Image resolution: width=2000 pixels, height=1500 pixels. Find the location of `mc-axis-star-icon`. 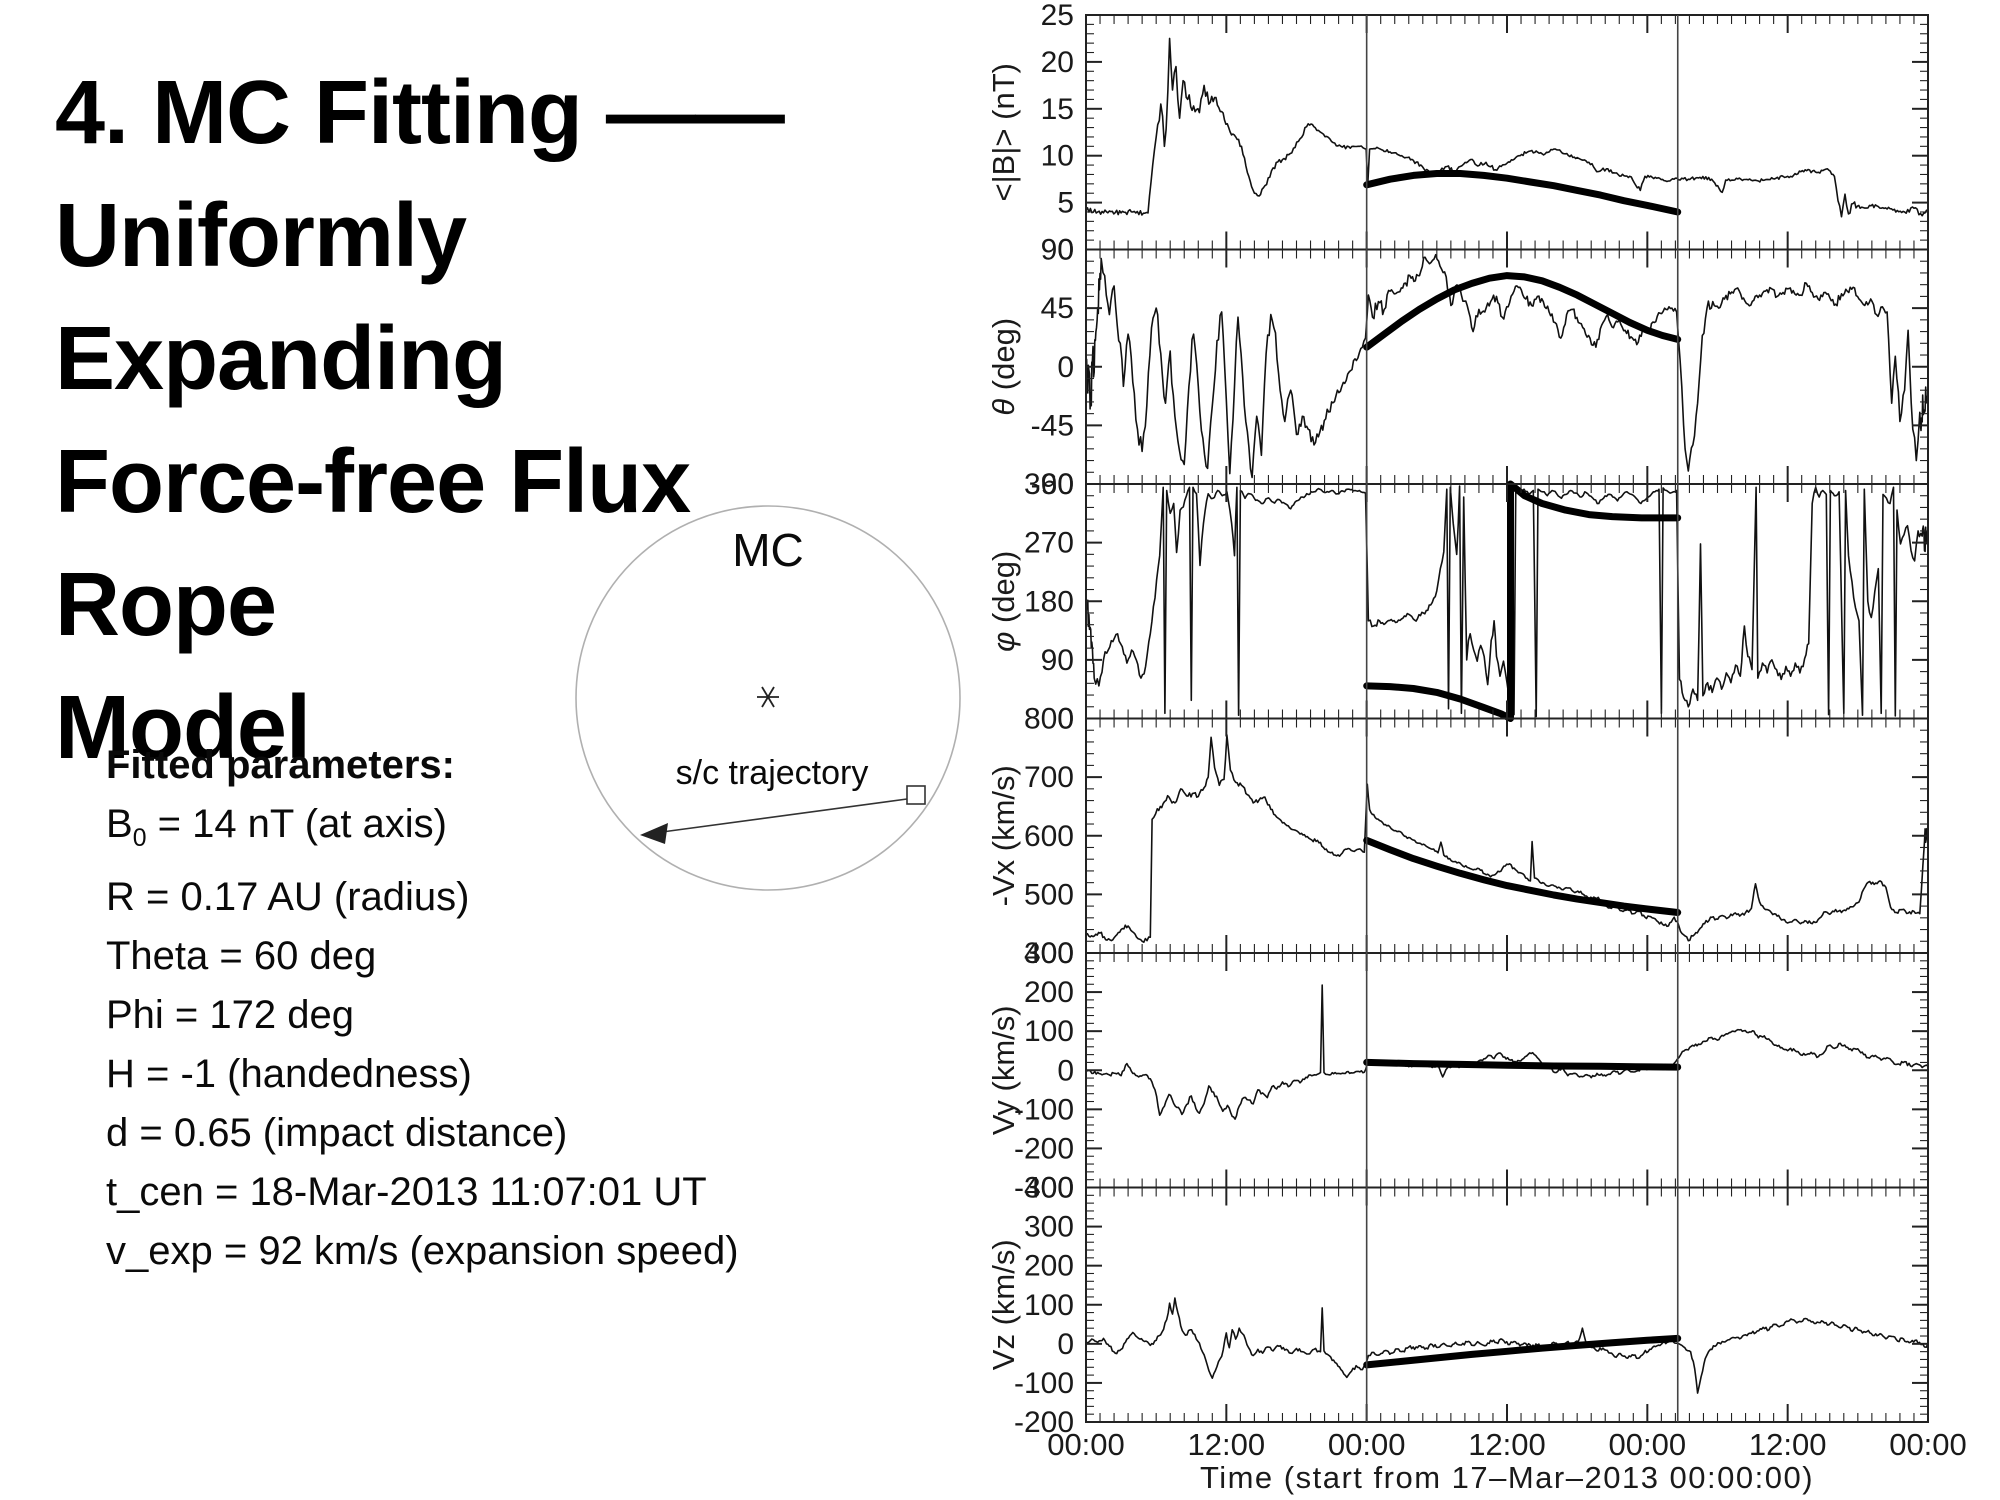

mc-axis-star-icon is located at coordinates (768, 697).